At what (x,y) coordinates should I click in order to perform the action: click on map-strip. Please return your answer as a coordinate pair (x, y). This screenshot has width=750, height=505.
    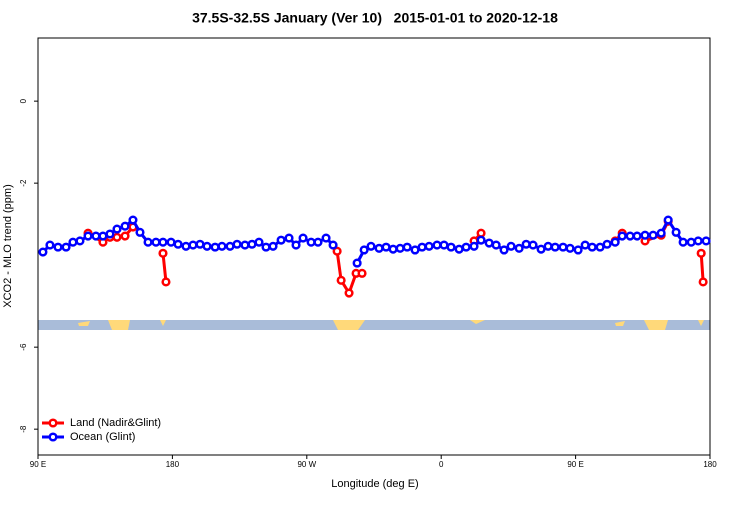
    Looking at the image, I should click on (374, 325).